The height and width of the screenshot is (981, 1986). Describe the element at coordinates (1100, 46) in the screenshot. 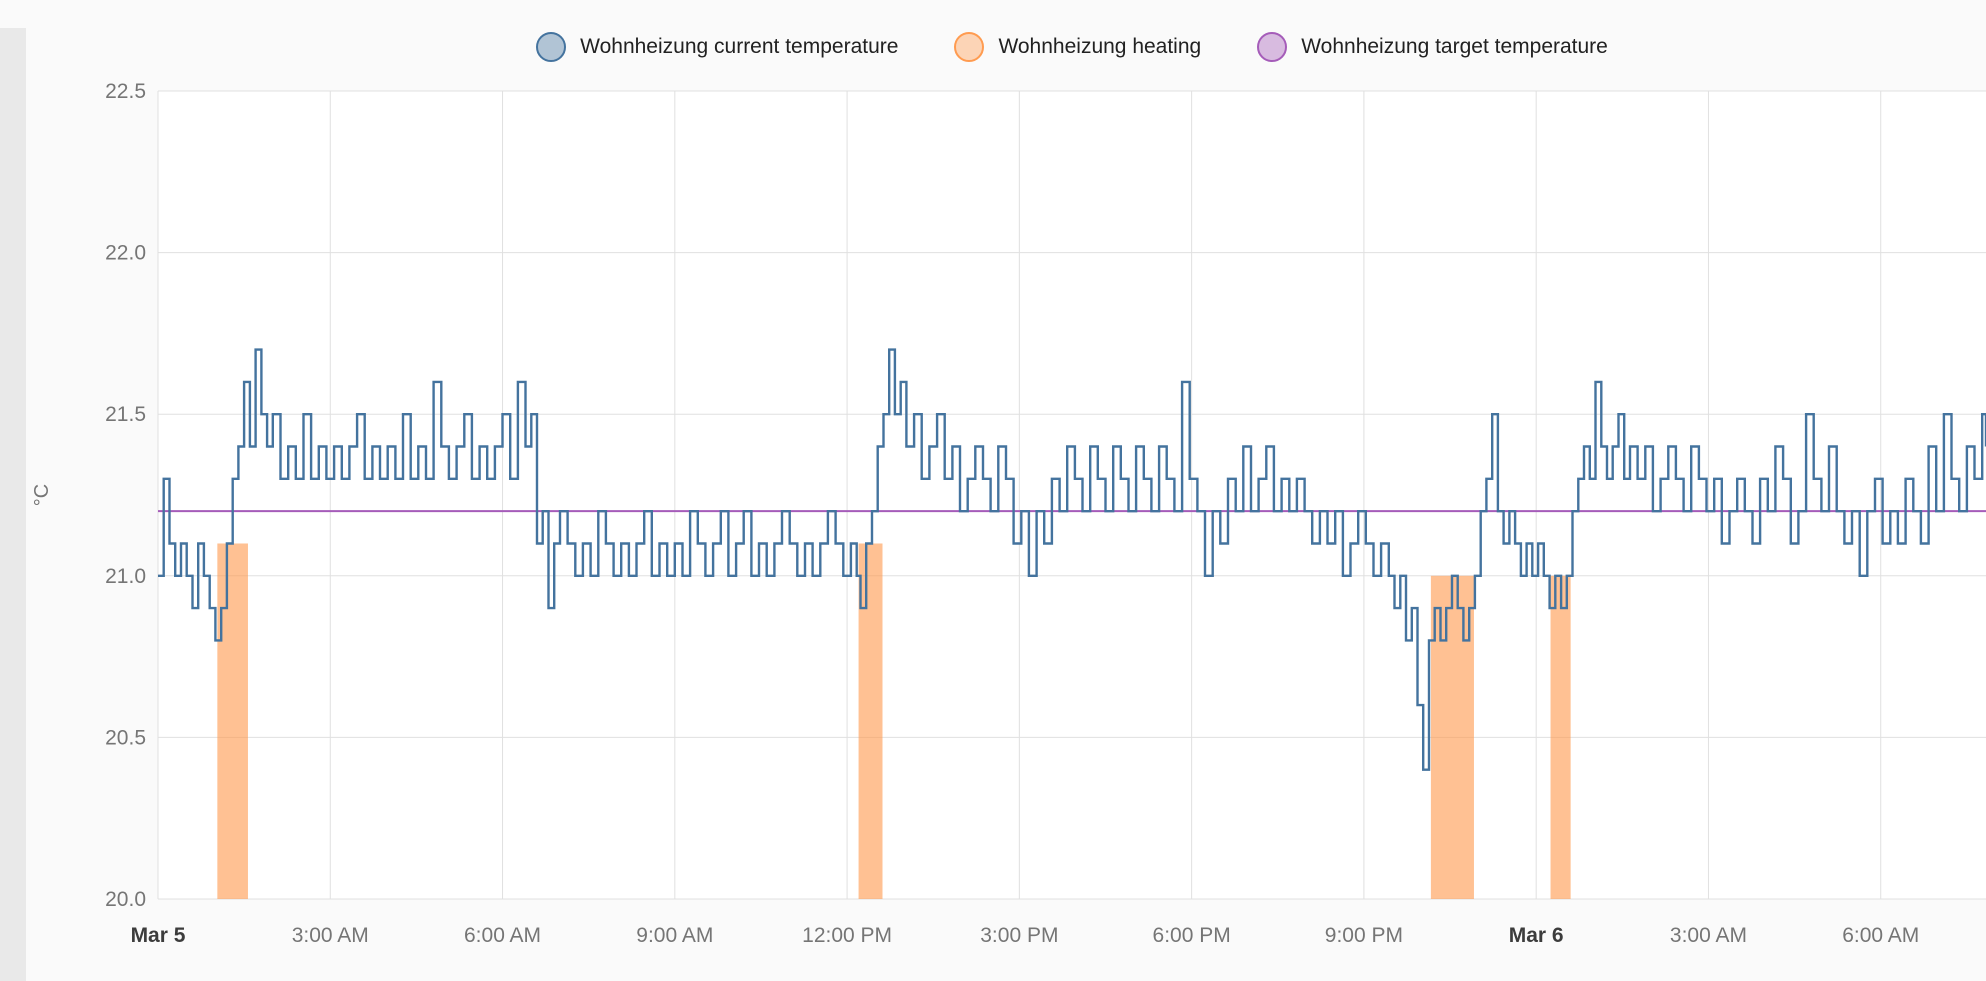

I see `legend-label-heating: Wohnheizung heating` at that location.